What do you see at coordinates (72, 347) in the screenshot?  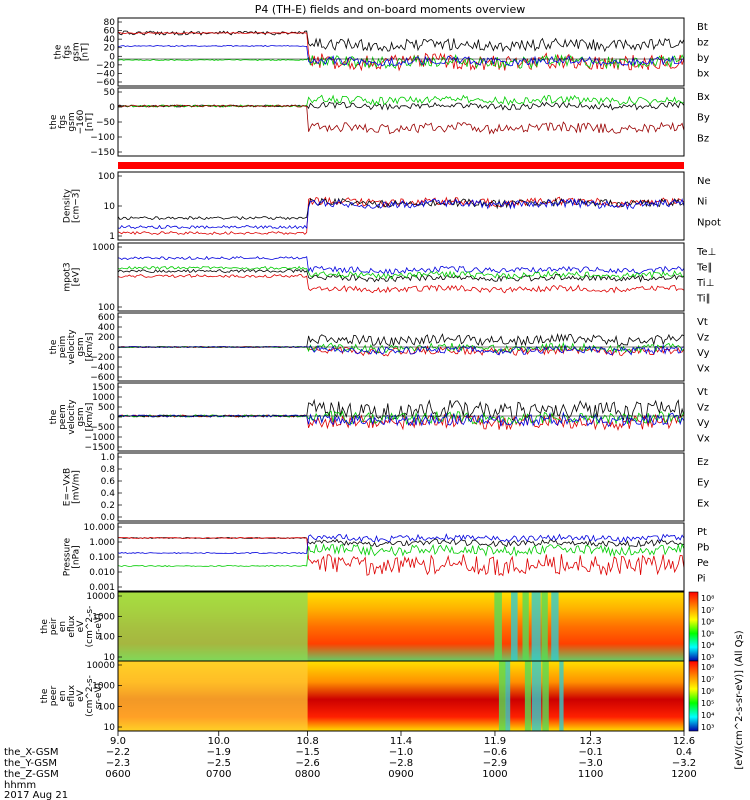 I see `peim-ylabel-line: velocity` at bounding box center [72, 347].